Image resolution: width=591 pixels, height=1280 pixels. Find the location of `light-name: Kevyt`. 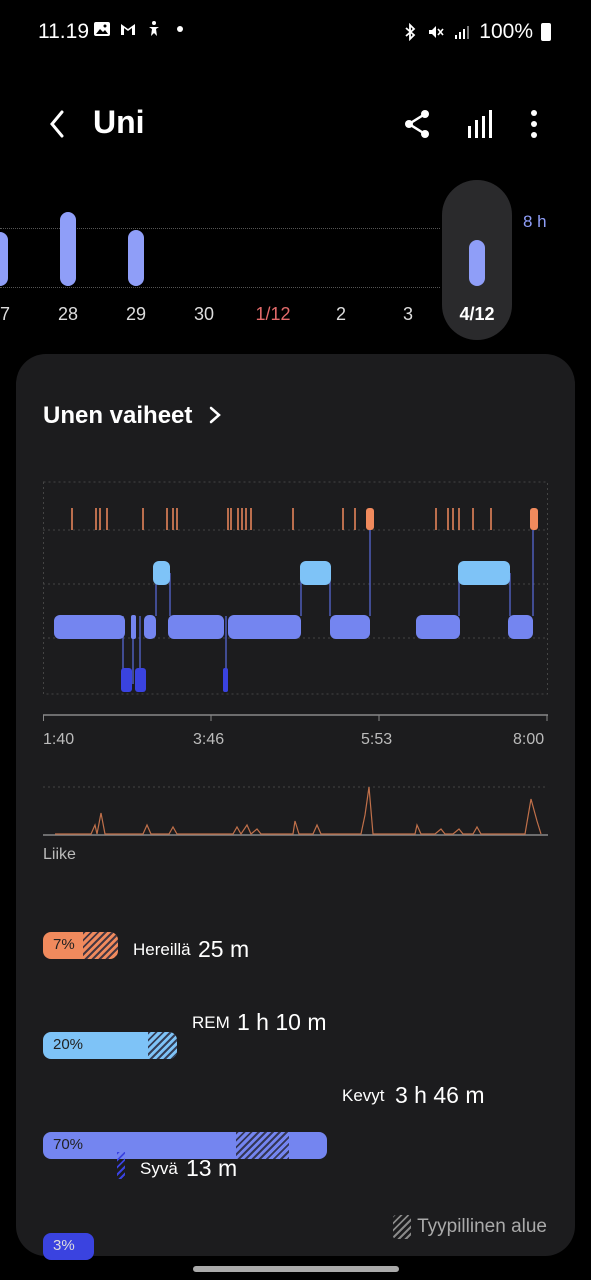

light-name: Kevyt is located at coordinates (363, 1095).